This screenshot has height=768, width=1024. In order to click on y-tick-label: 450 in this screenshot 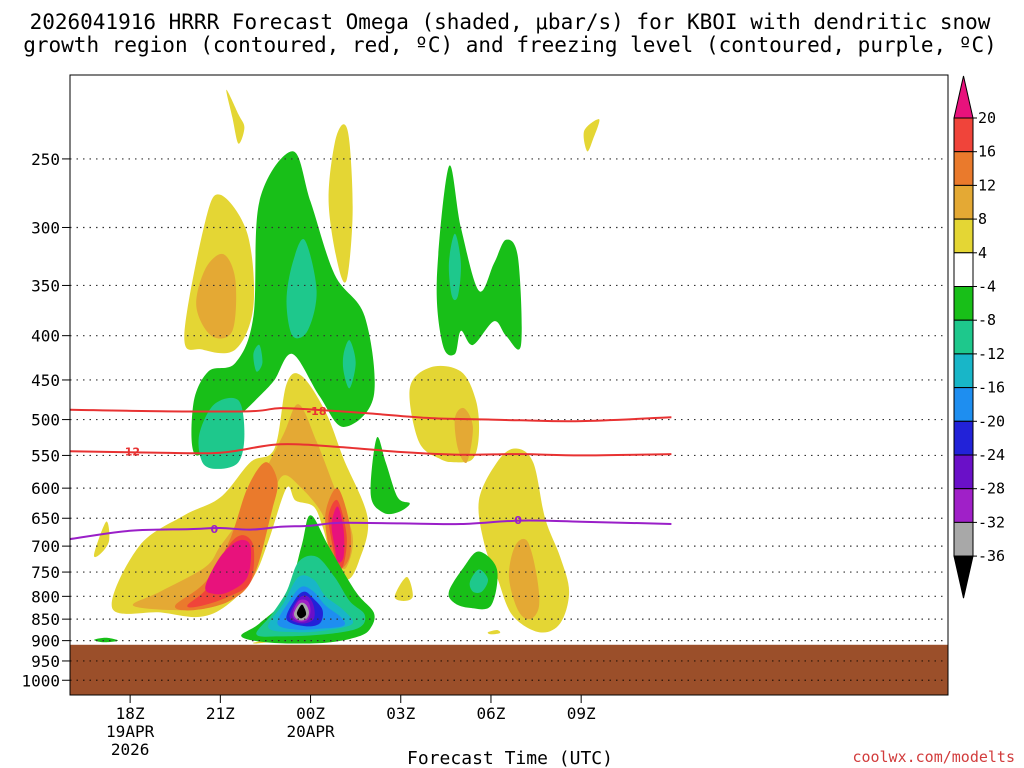, I will do `click(45, 380)`.